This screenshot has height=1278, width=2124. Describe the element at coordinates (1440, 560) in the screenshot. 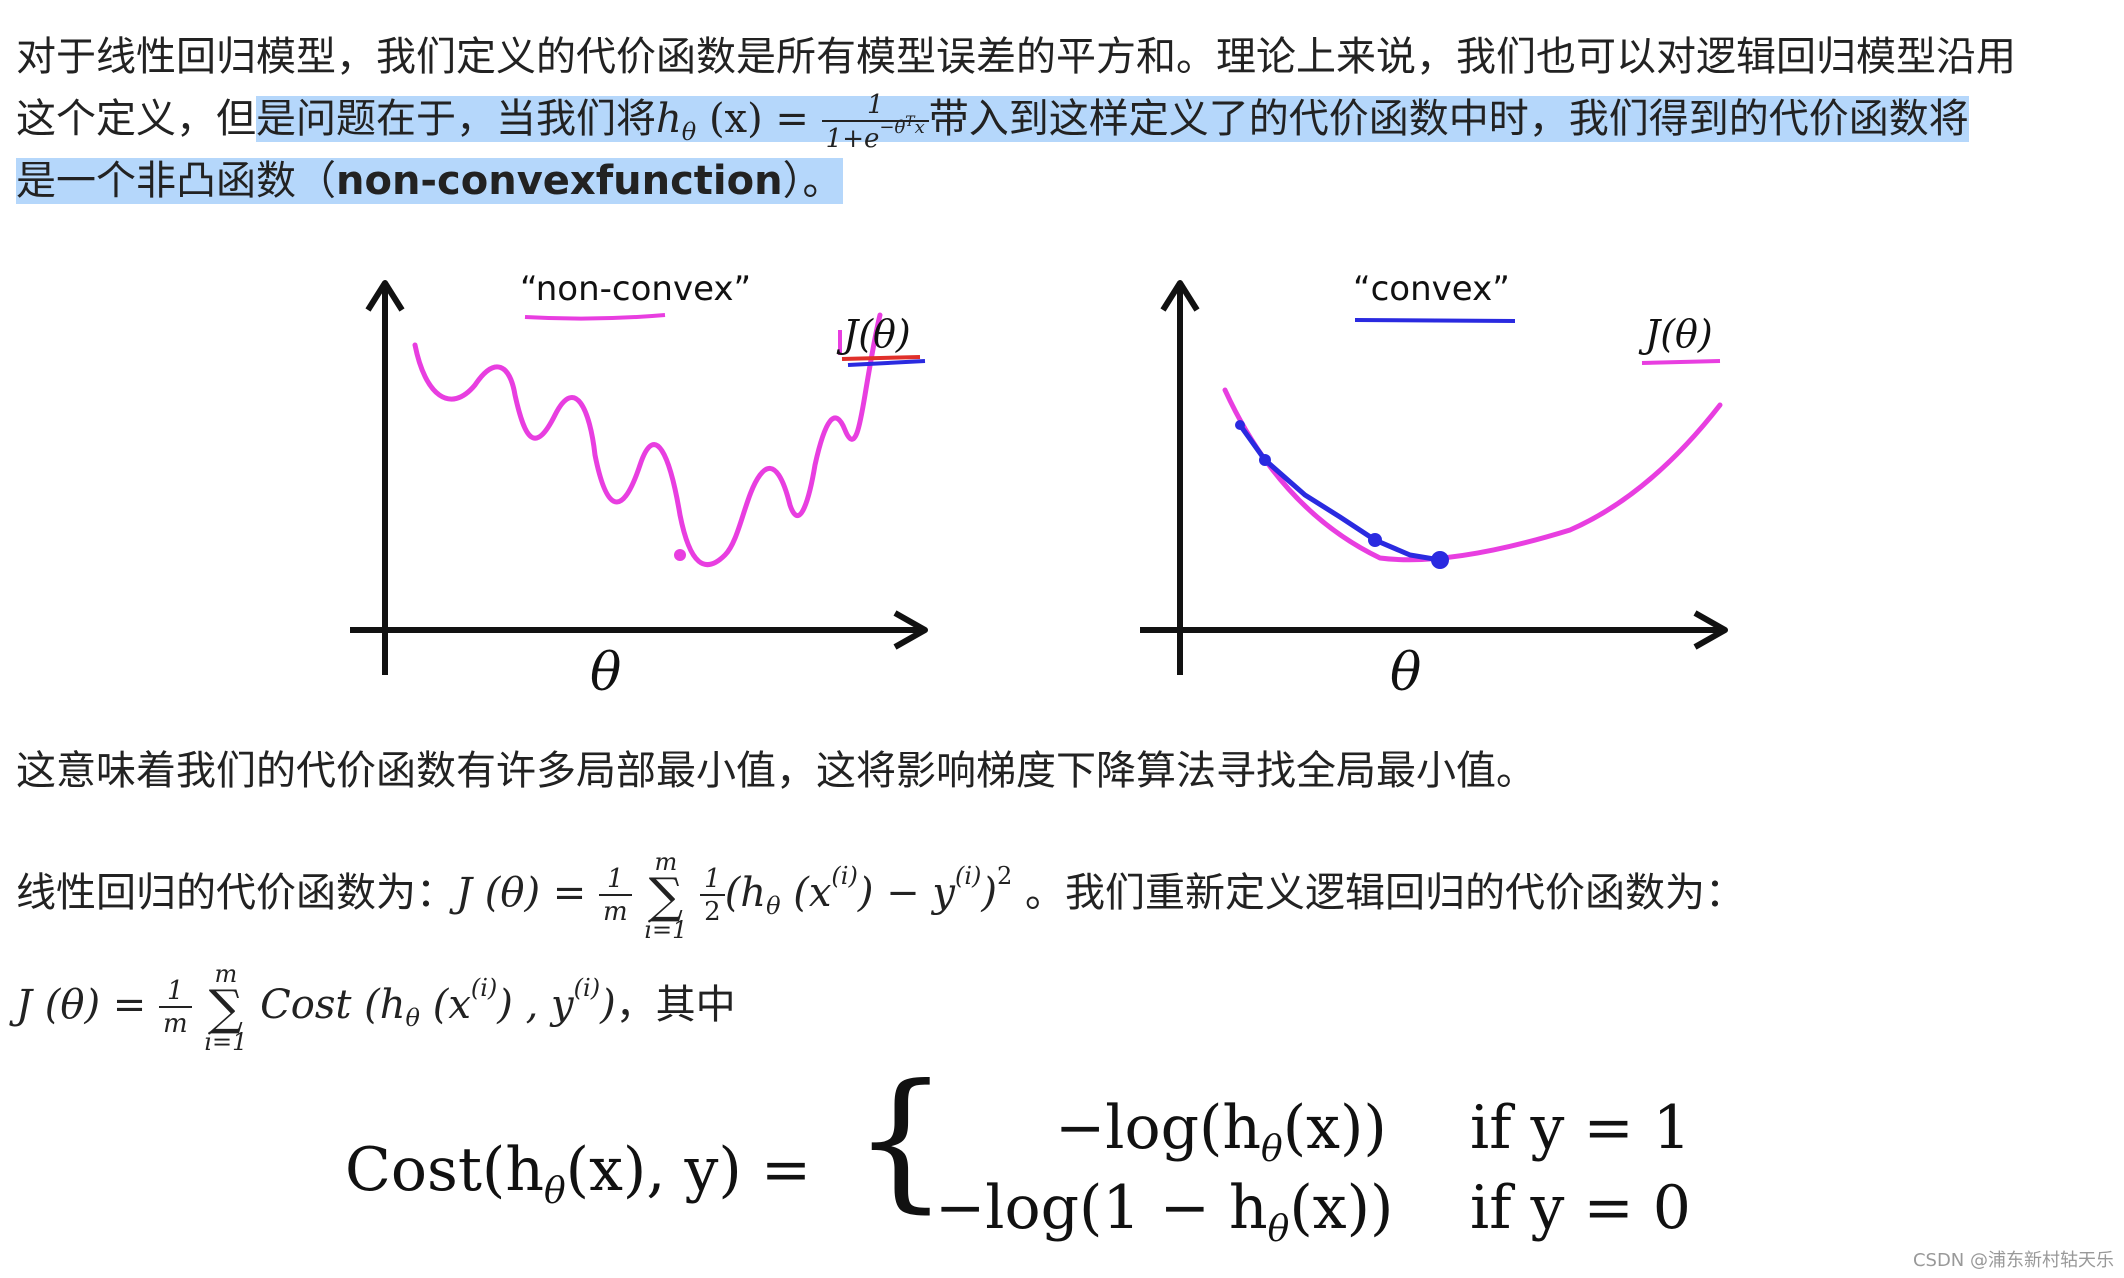

I see `global-minimum-dot` at that location.